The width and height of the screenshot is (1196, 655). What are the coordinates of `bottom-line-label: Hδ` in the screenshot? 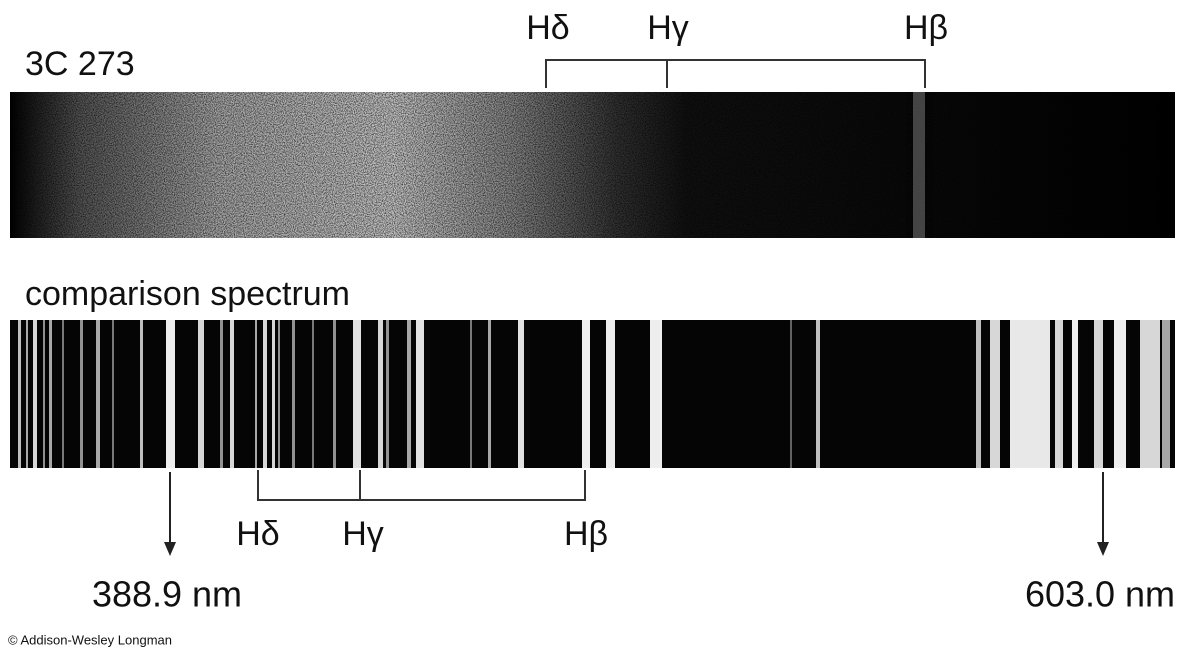 It's located at (257, 534).